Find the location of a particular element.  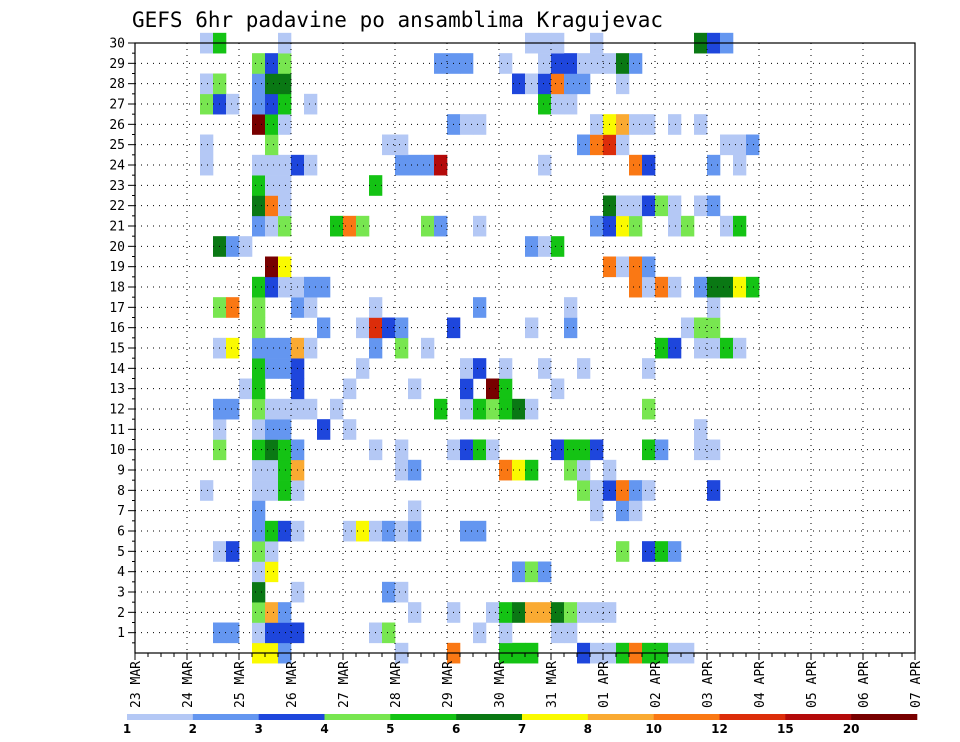

legend-label: 15 is located at coordinates (785, 729).